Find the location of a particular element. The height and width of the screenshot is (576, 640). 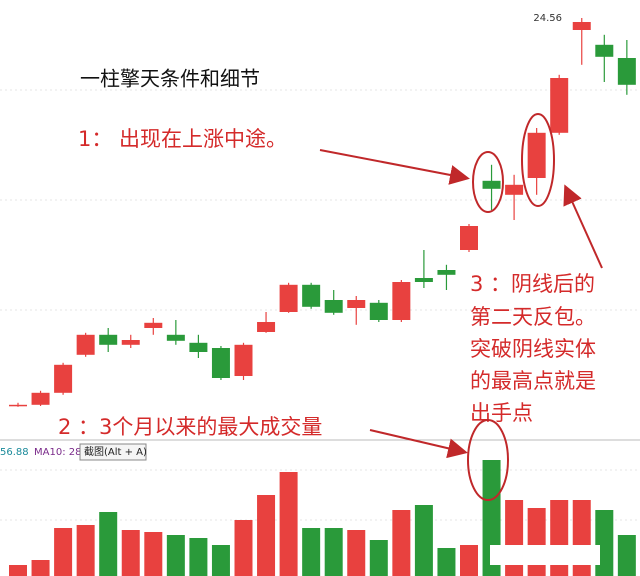

chart-title: 一柱擎天条件和细节 is located at coordinates (170, 79).